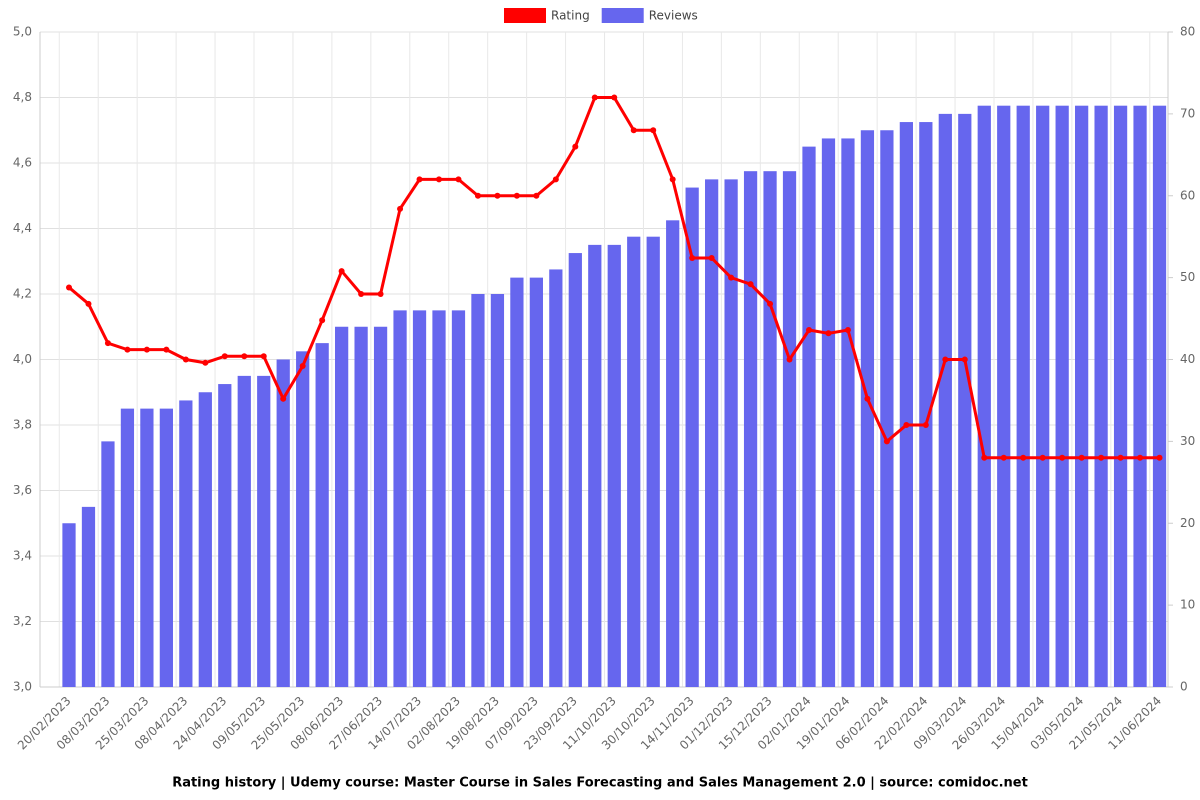 Image resolution: width=1200 pixels, height=800 pixels. I want to click on y2-tick-label: 60, so click(1187, 195).